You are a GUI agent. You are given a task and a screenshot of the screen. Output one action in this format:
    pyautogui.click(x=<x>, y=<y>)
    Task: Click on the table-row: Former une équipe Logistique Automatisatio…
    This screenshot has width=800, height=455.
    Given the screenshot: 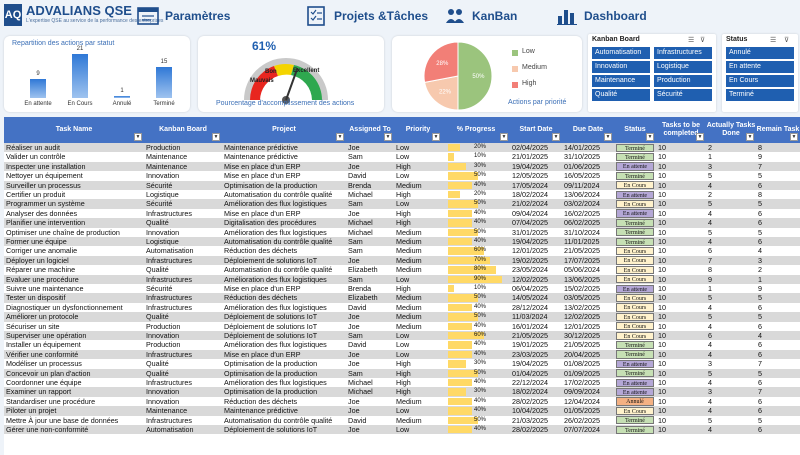 What is the action you would take?
    pyautogui.click(x=402, y=242)
    